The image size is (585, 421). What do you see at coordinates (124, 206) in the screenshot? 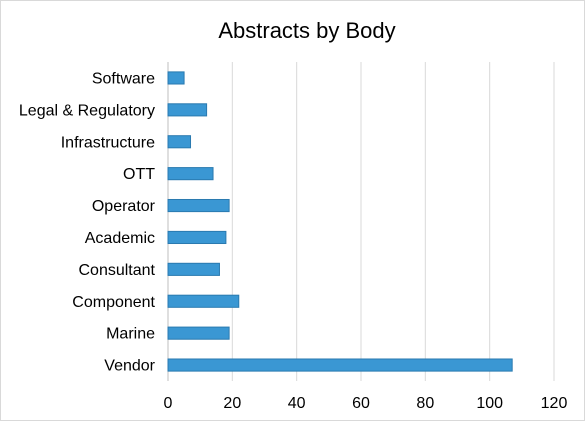
I see `category-label: Operator` at bounding box center [124, 206].